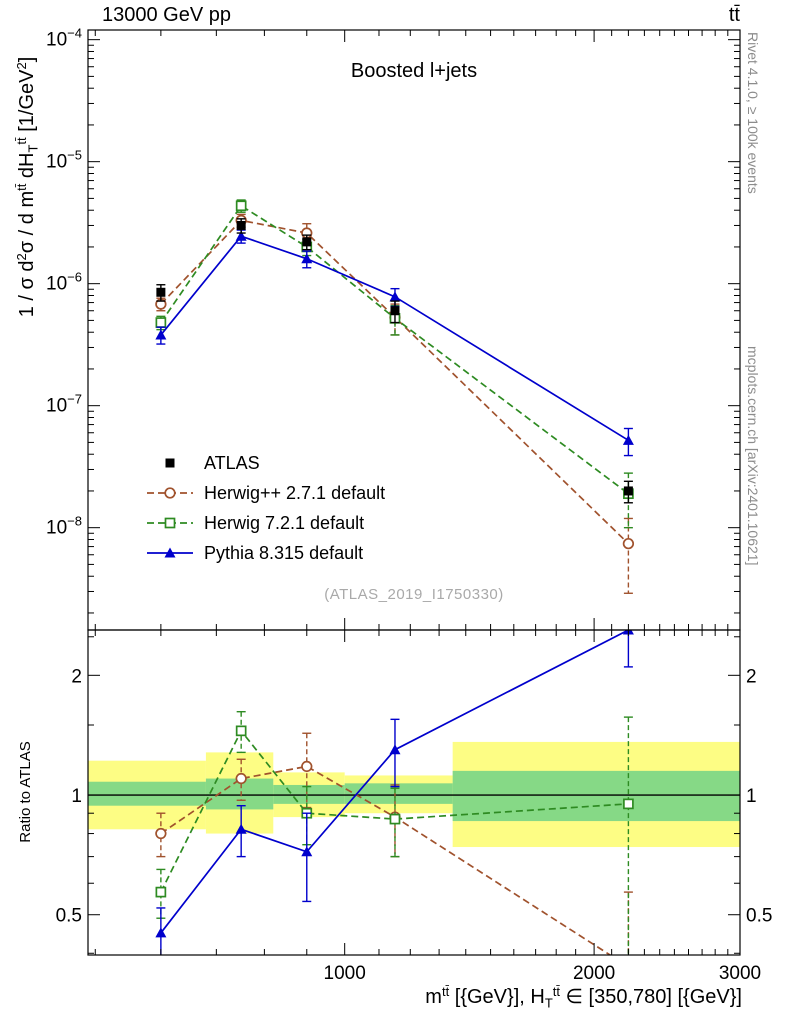 The width and height of the screenshot is (786, 1024). What do you see at coordinates (64, 404) in the screenshot?
I see `y-tick-label: 10⁻⁷` at bounding box center [64, 404].